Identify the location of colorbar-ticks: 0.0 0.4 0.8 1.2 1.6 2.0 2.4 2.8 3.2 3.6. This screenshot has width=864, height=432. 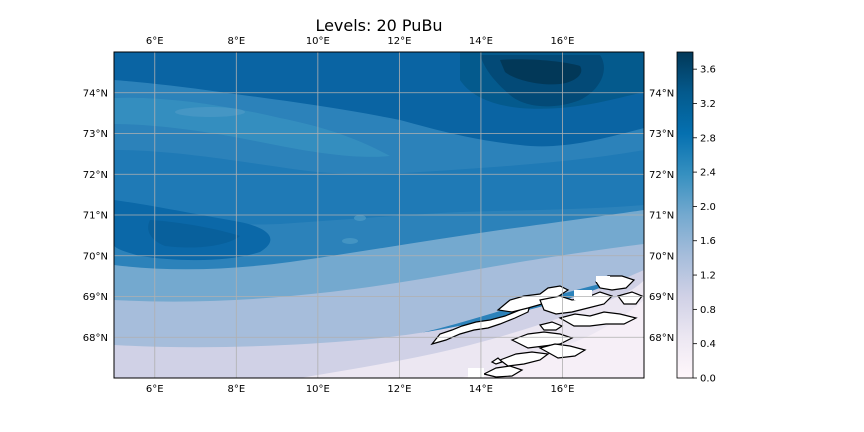
(704, 225).